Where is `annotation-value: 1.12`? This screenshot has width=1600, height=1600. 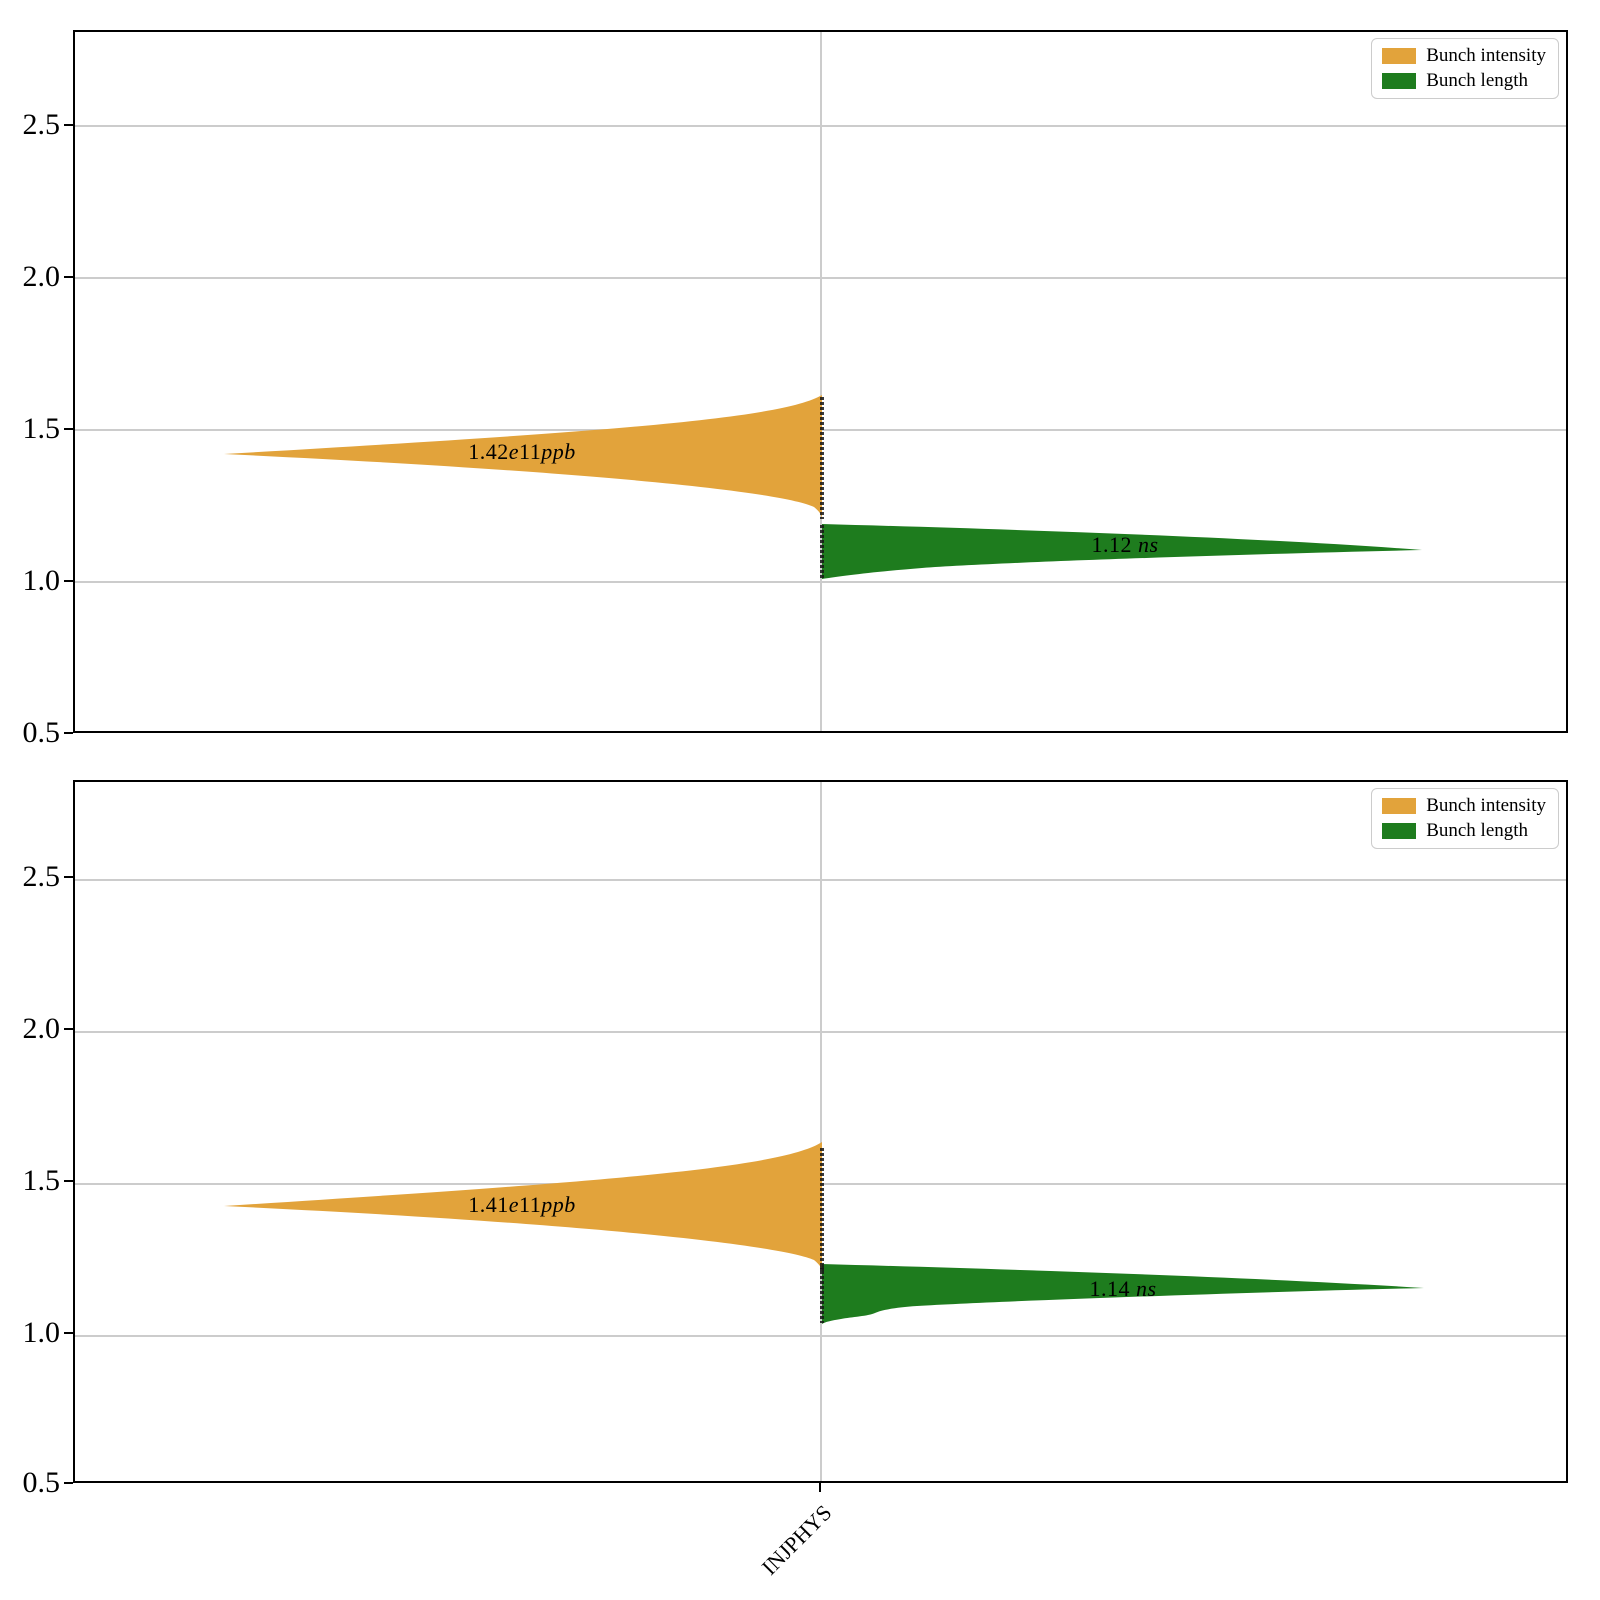 annotation-value: 1.12 is located at coordinates (1111, 544).